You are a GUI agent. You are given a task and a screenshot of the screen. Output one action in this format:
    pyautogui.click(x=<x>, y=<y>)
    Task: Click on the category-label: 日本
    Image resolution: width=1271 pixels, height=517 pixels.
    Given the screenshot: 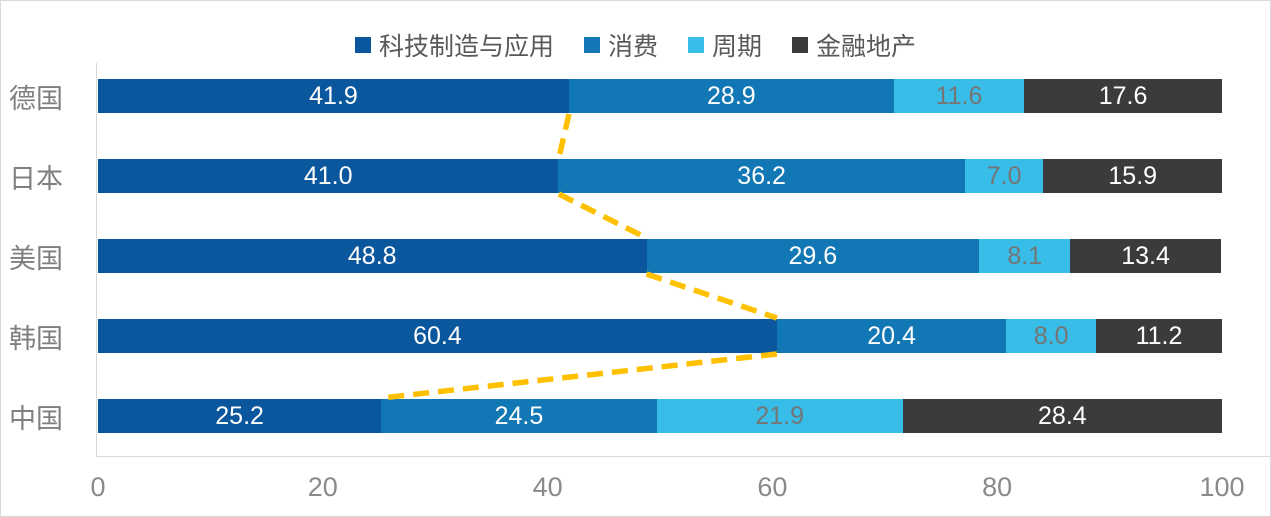 What is the action you would take?
    pyautogui.click(x=36, y=178)
    